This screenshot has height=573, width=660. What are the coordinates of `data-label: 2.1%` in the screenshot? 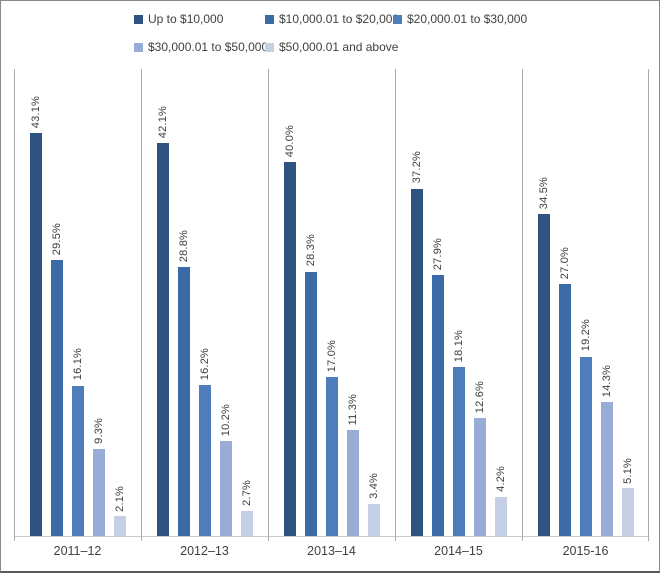 It's located at (119, 498).